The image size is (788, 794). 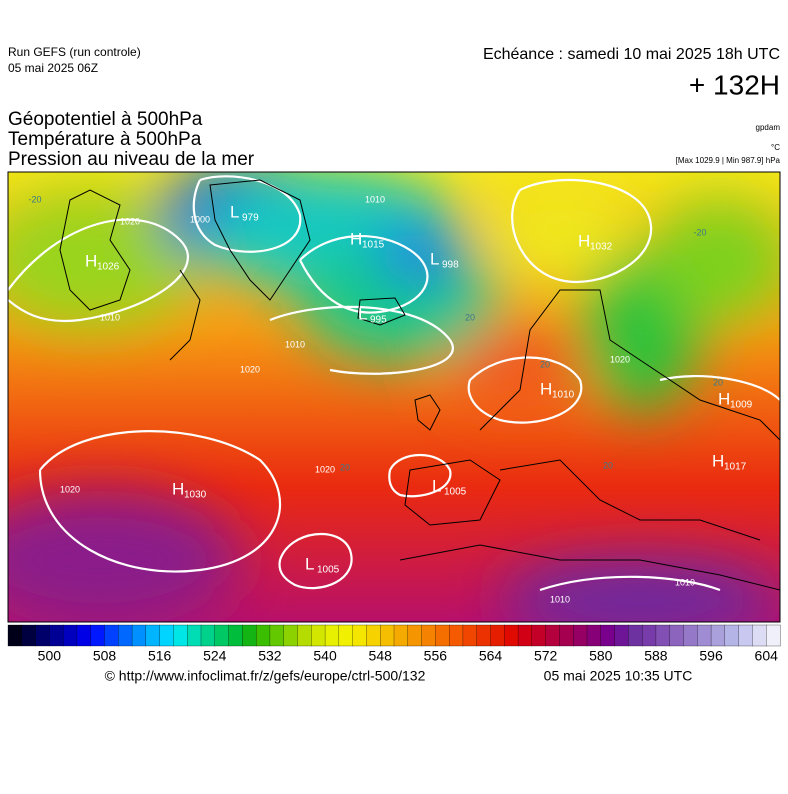 I want to click on colorbar-label: 548, so click(x=381, y=656).